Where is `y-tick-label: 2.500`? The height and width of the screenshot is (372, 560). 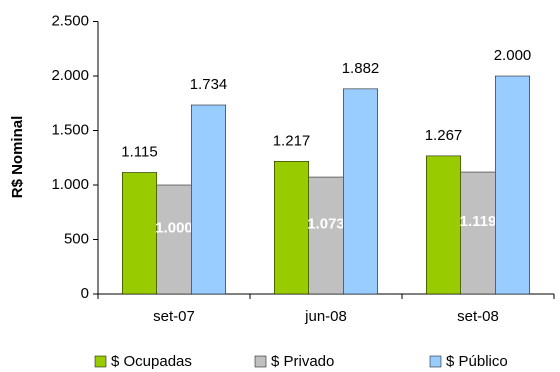 y-tick-label: 2.500 is located at coordinates (70, 20).